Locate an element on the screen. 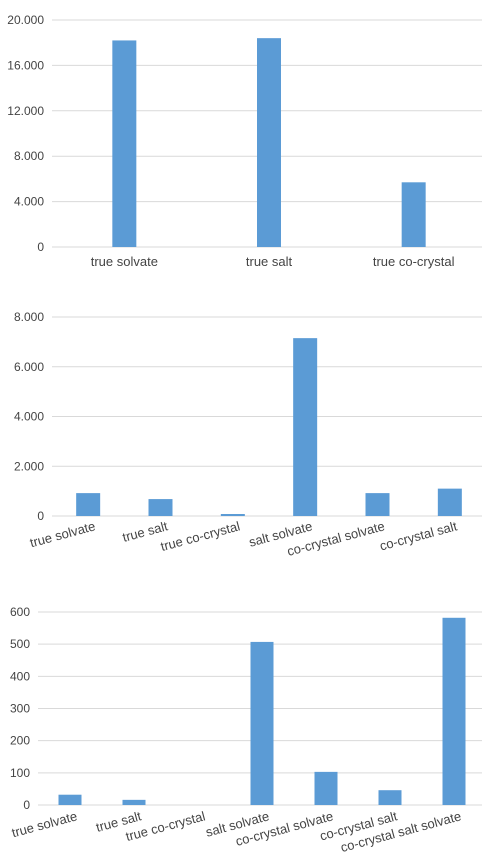 This screenshot has height=860, width=486. y-tick-label: 2.000 is located at coordinates (29, 466).